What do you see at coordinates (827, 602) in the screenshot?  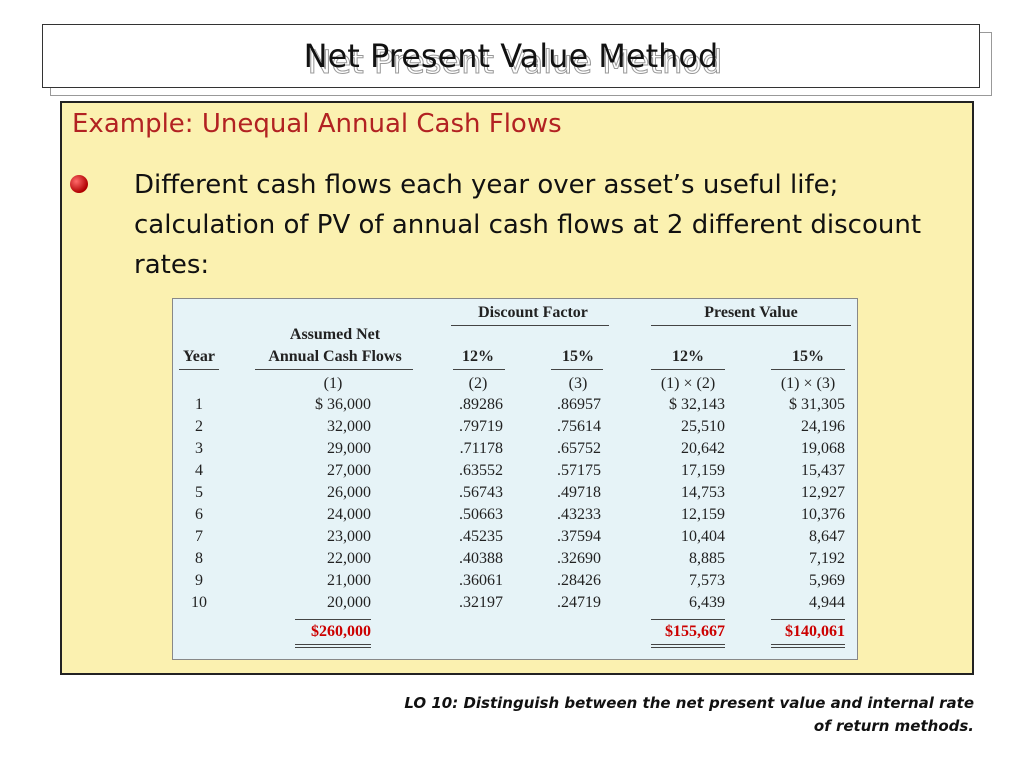 I see `table-cell-pv15: 4,944` at bounding box center [827, 602].